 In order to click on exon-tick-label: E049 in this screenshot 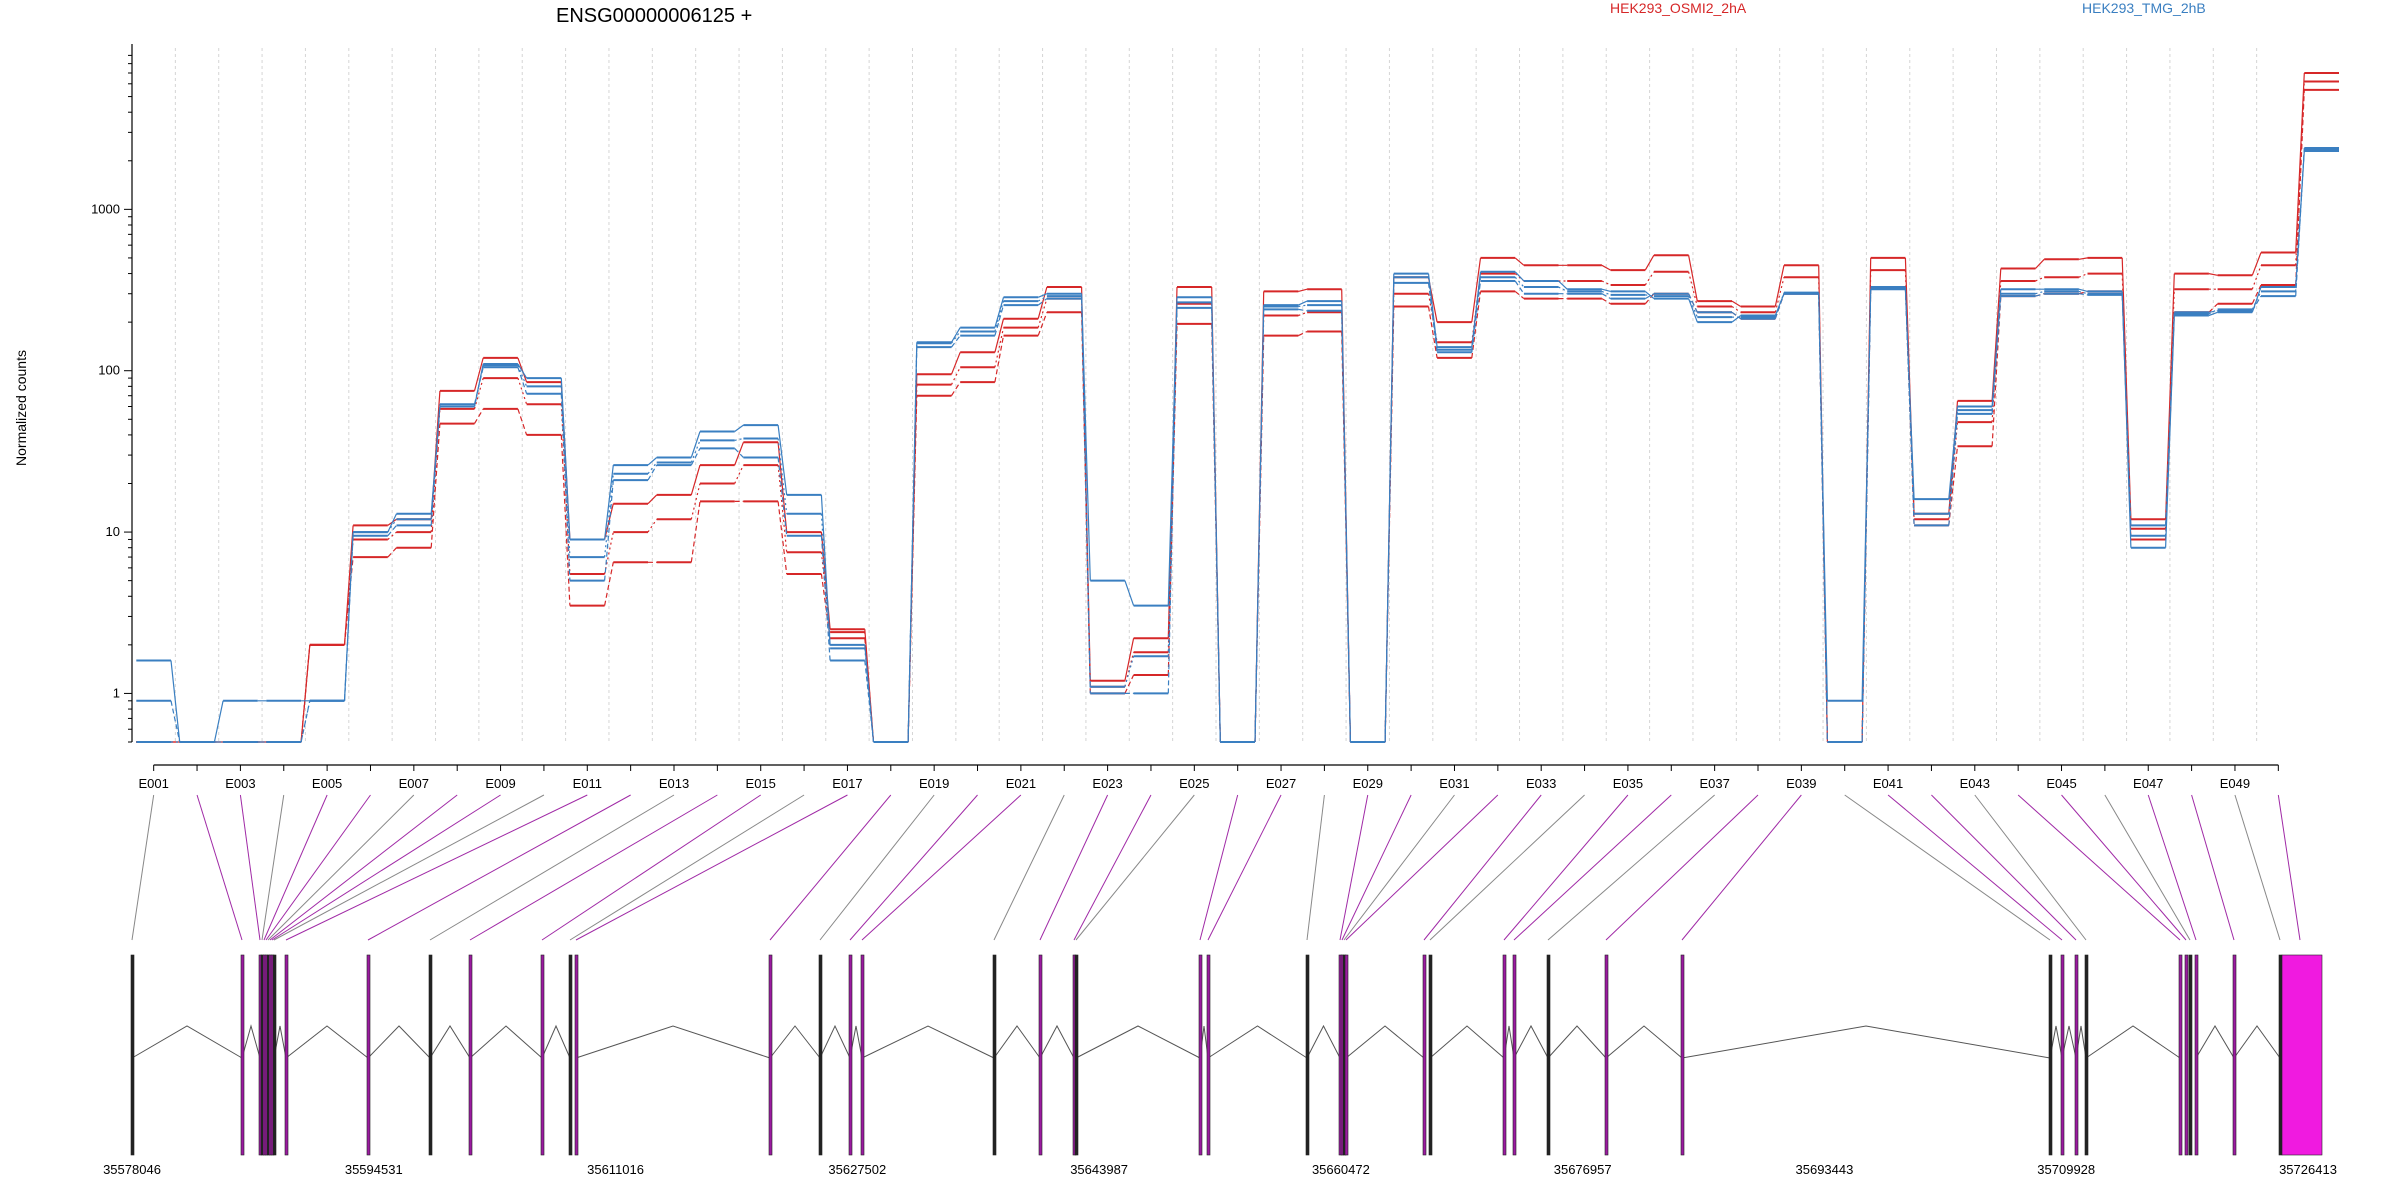, I will do `click(2235, 783)`.